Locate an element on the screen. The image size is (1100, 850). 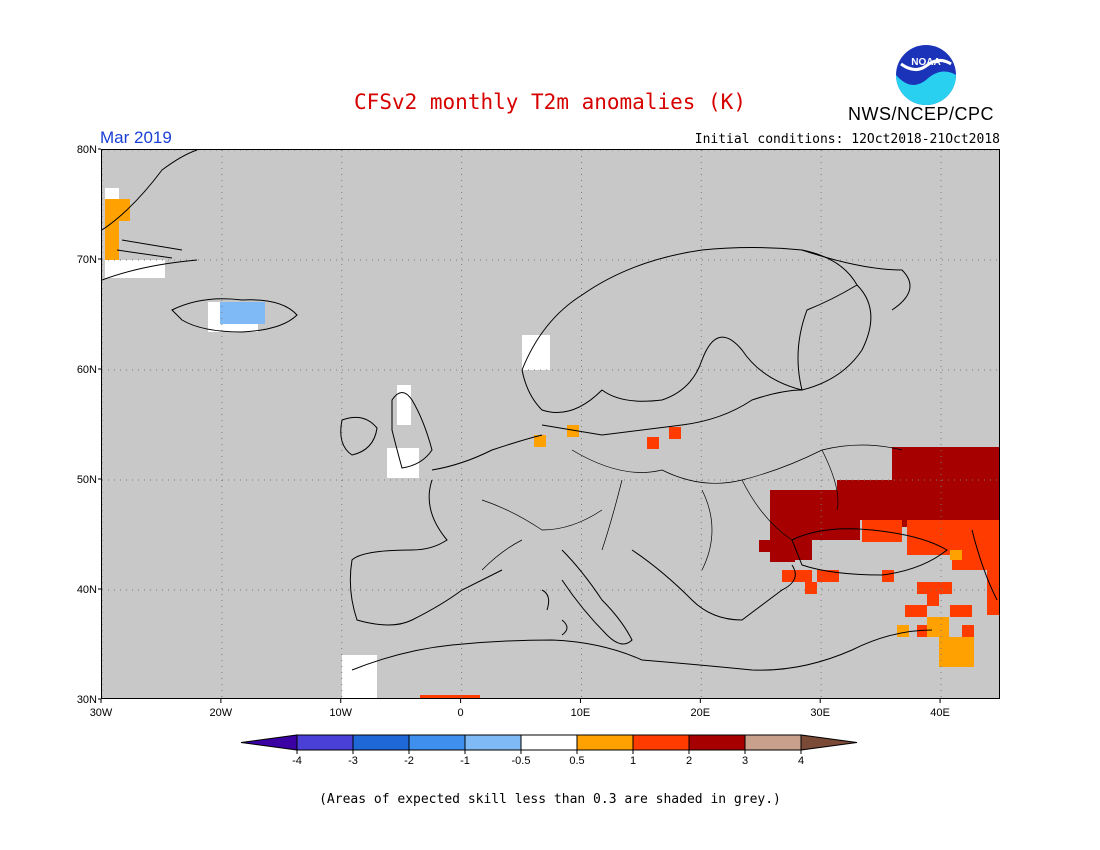
colorbar-high-arrow is located at coordinates (829, 742).